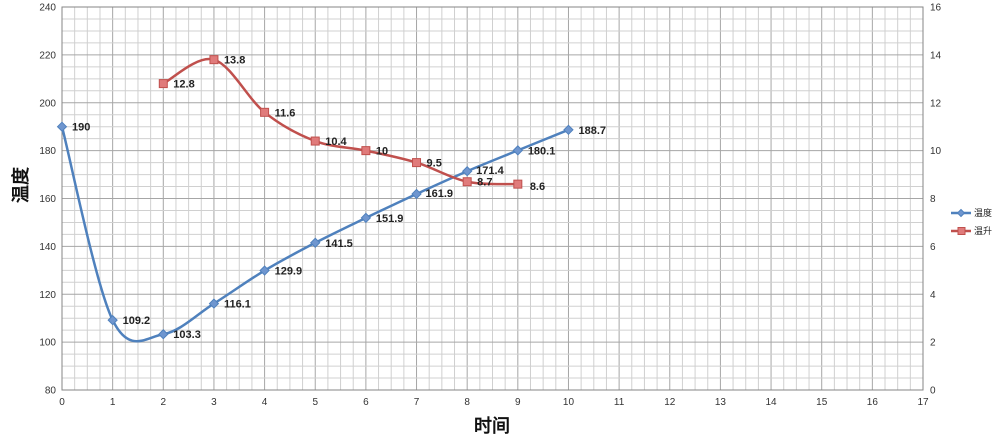 Image resolution: width=1003 pixels, height=439 pixels. Describe the element at coordinates (670, 402) in the screenshot. I see `x-axis-tick-label: 12` at that location.